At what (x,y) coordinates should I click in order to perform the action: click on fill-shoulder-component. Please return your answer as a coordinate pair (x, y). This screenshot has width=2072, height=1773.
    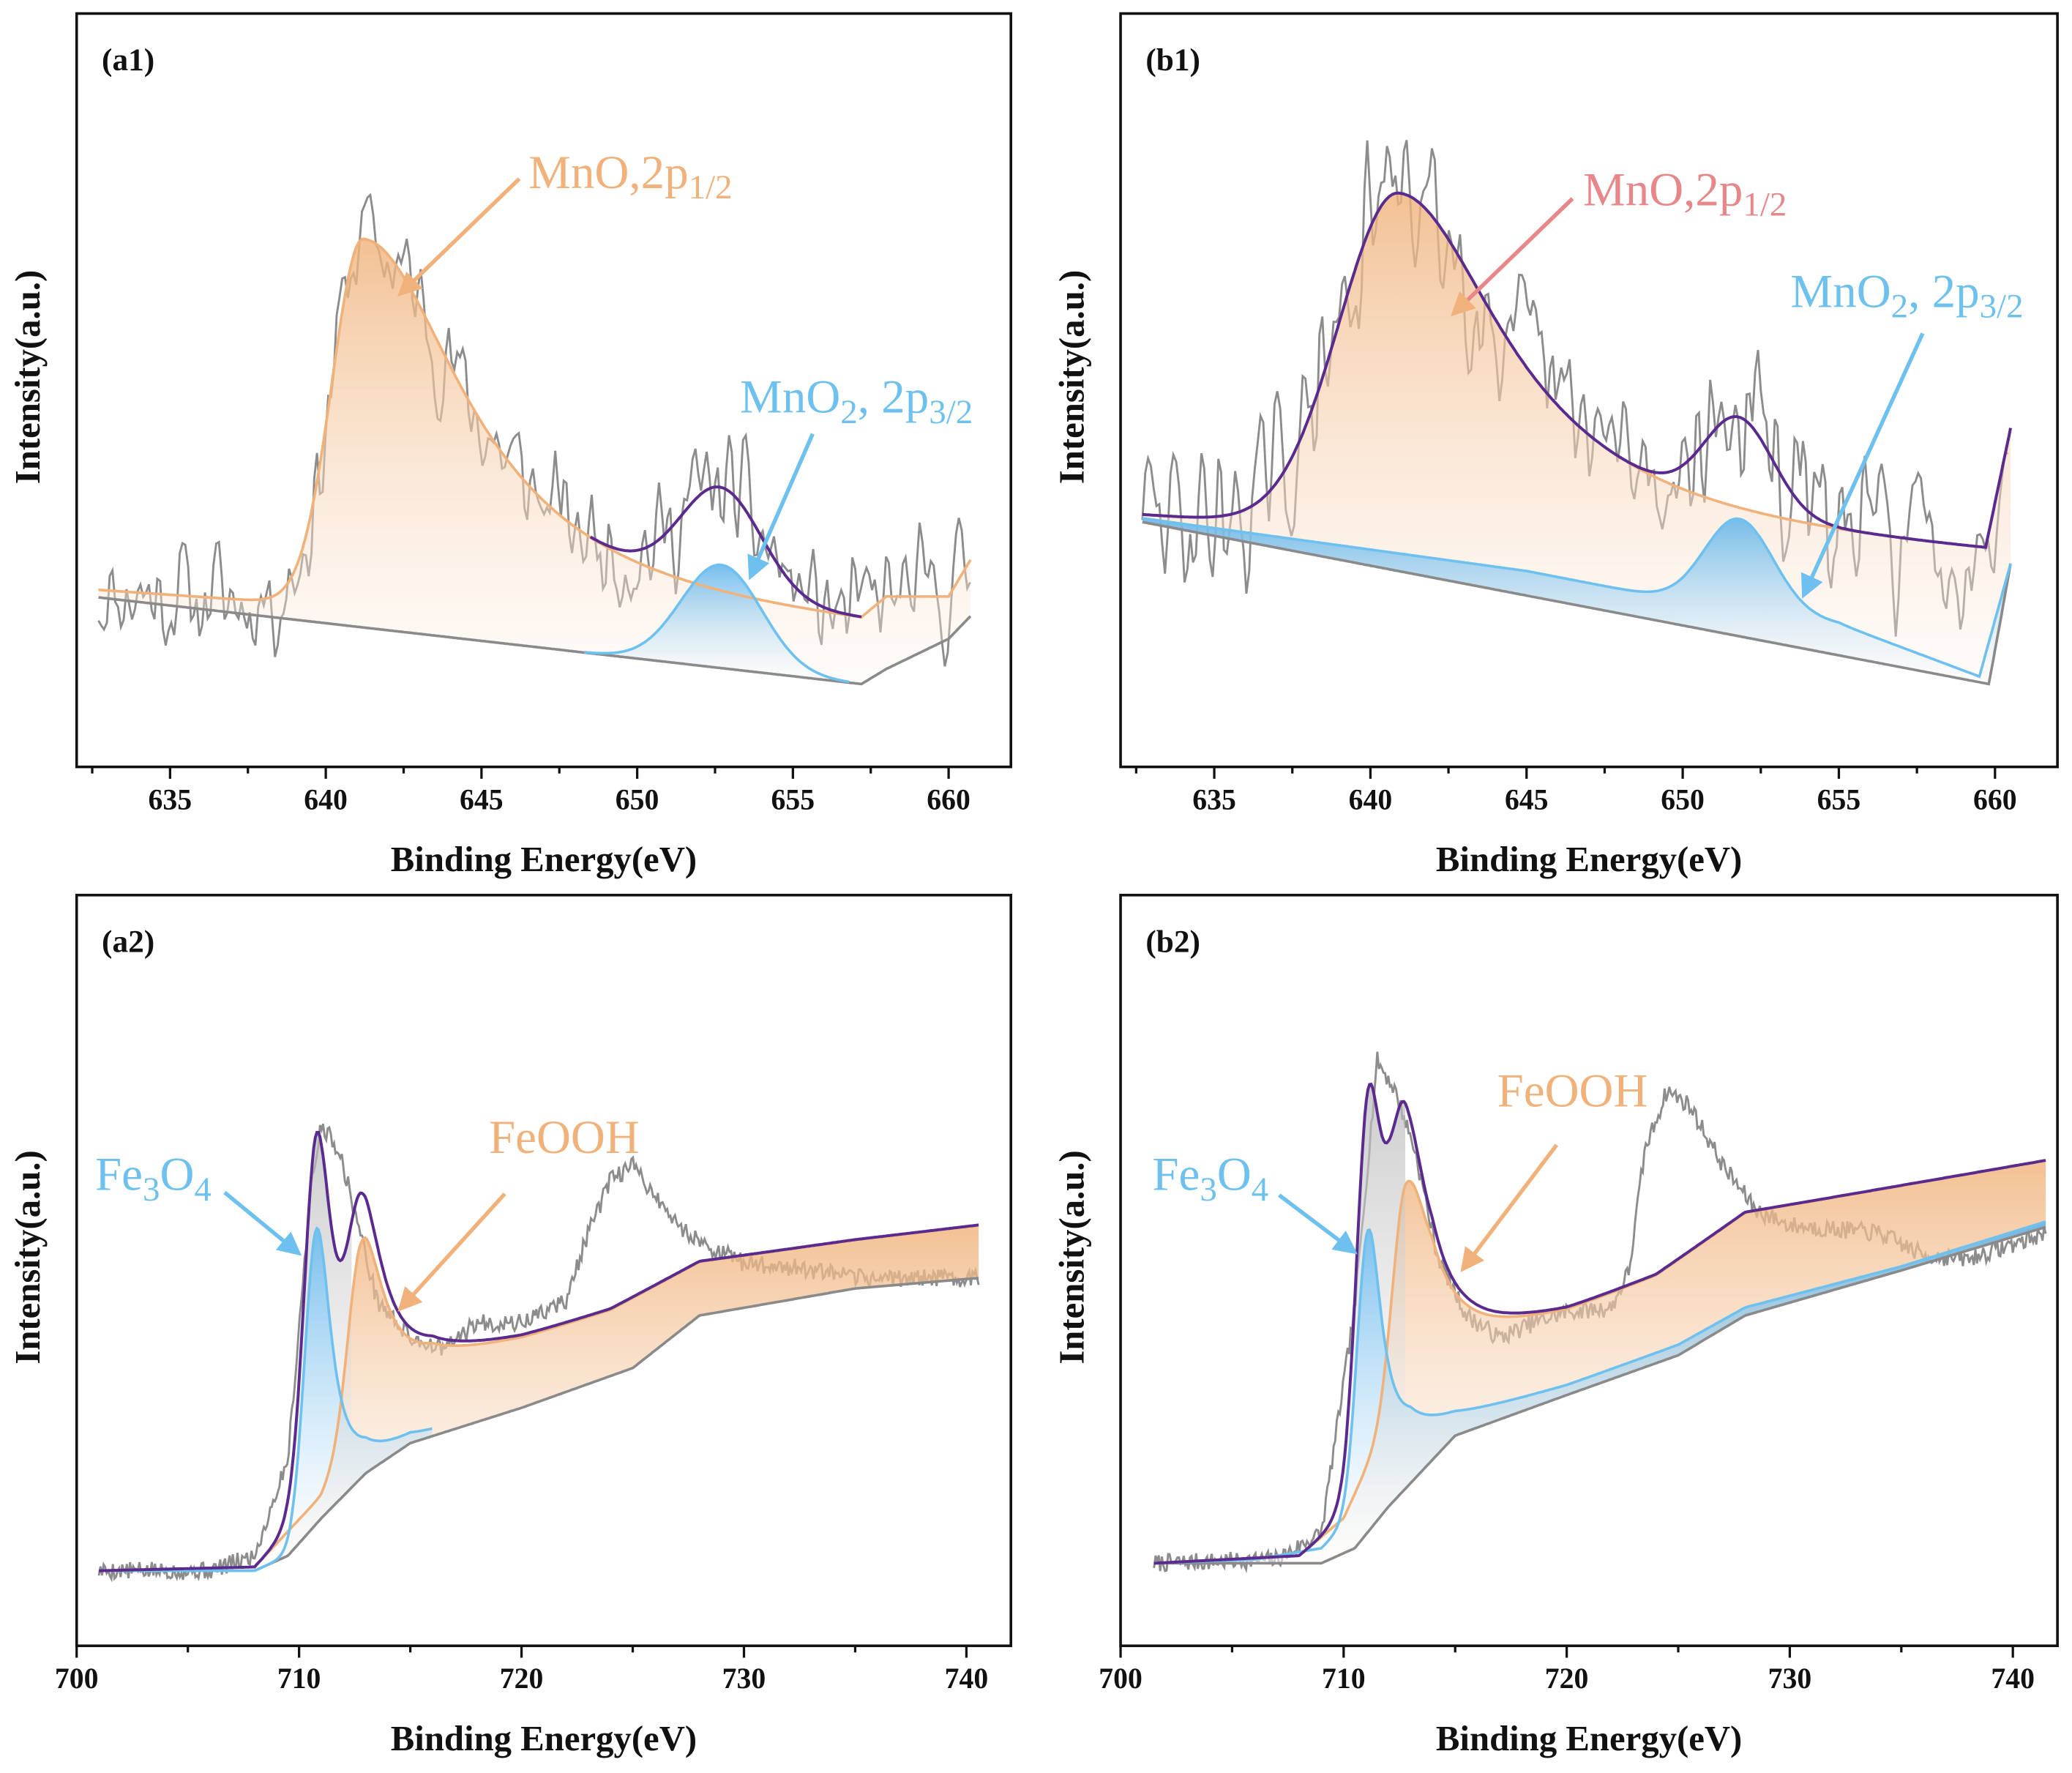
    Looking at the image, I should click on (1344, 1320).